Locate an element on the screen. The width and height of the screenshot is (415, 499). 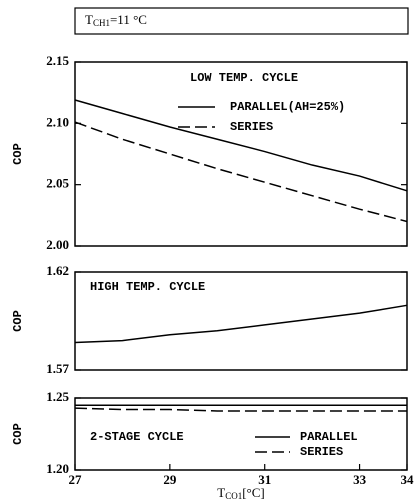
x-tick-label: 31 is located at coordinates (264, 479).